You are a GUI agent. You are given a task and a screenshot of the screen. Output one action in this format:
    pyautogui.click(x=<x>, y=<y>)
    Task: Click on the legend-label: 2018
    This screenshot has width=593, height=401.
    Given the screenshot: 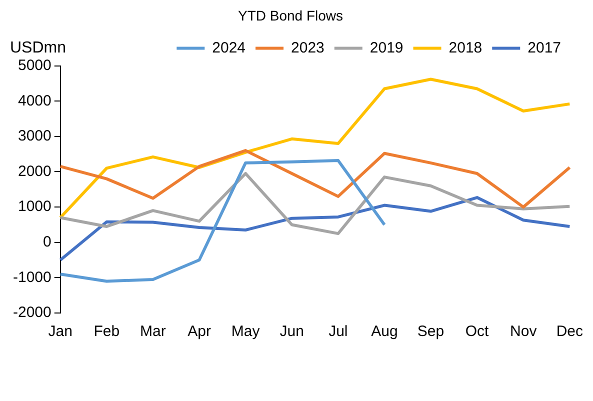 What is the action you would take?
    pyautogui.click(x=465, y=47)
    